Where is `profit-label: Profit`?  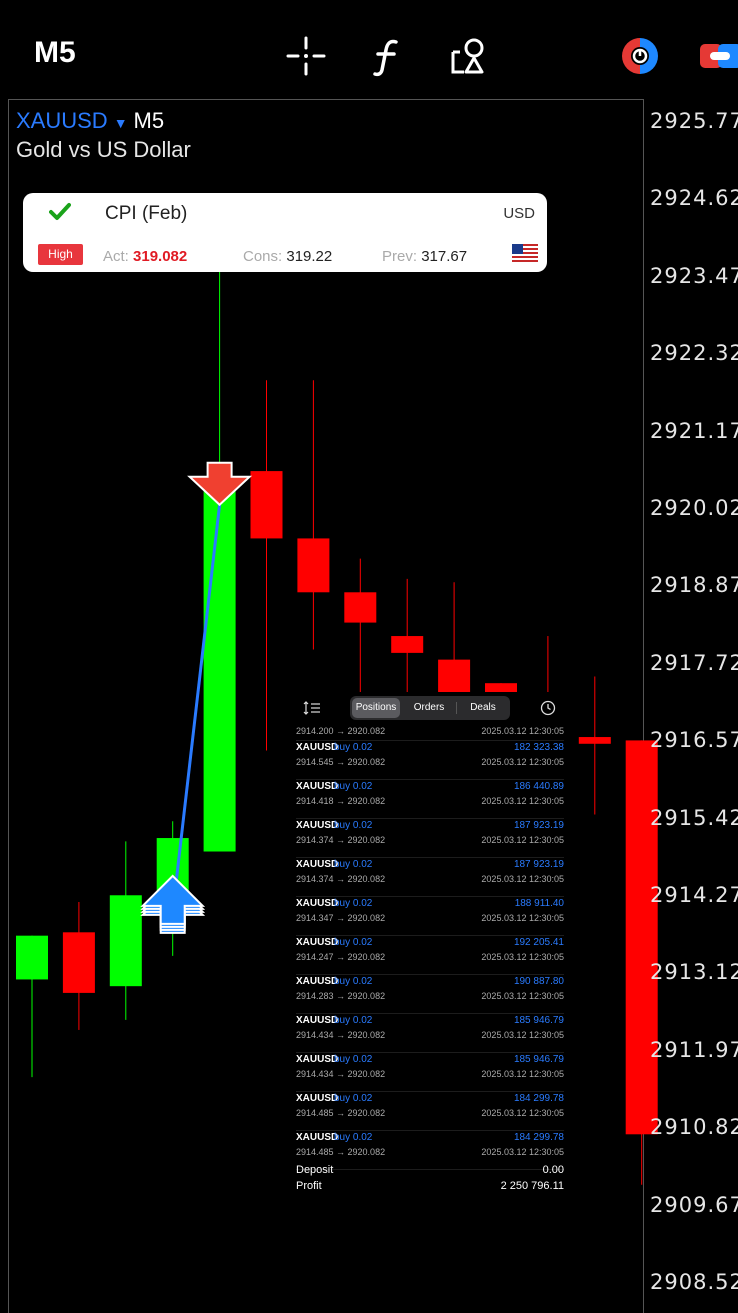
profit-label: Profit is located at coordinates (309, 1186).